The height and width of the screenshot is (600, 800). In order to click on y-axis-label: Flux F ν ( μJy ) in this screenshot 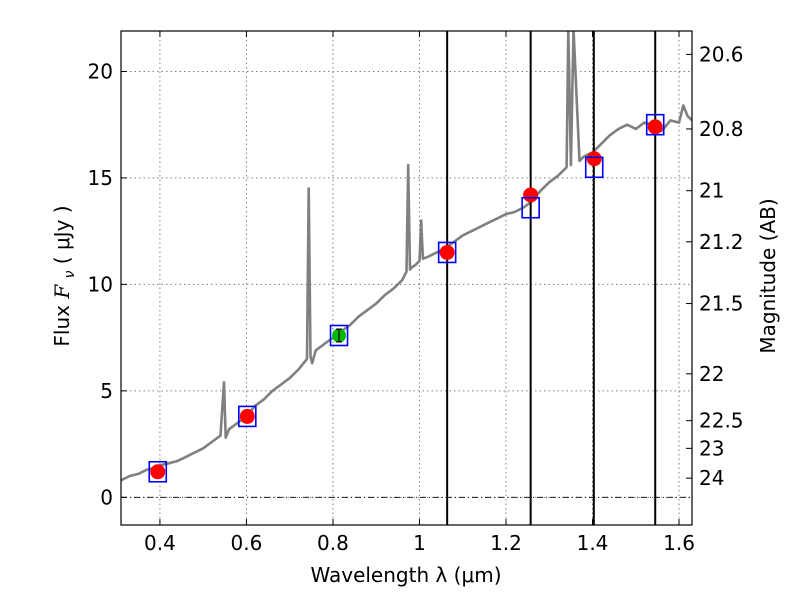, I will do `click(64, 275)`.